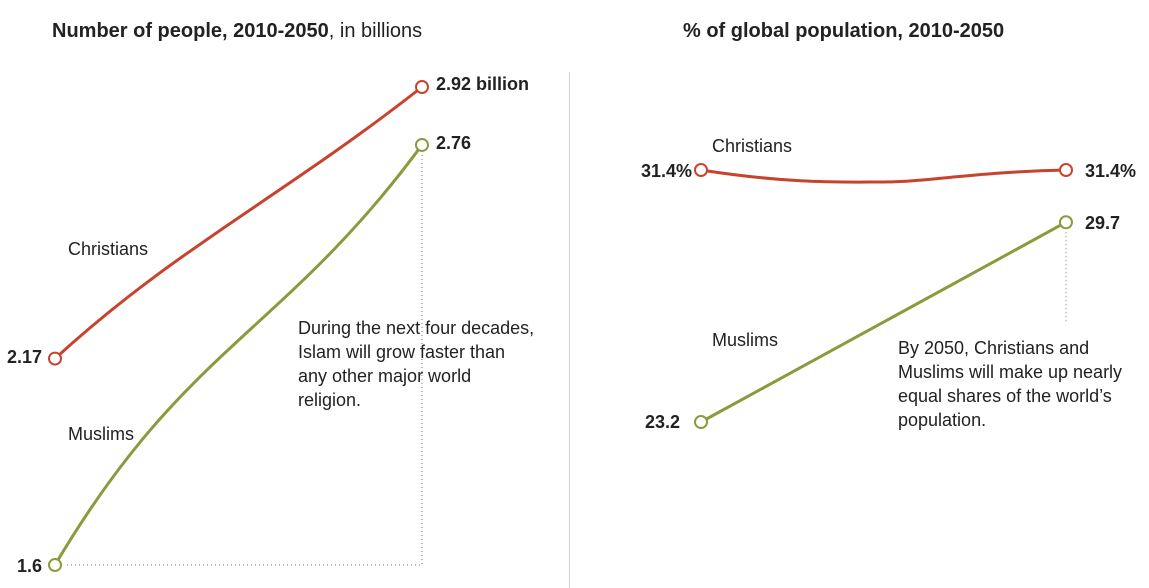 This screenshot has height=588, width=1149. I want to click on right-christians-start-label: 31.4%, so click(666, 171).